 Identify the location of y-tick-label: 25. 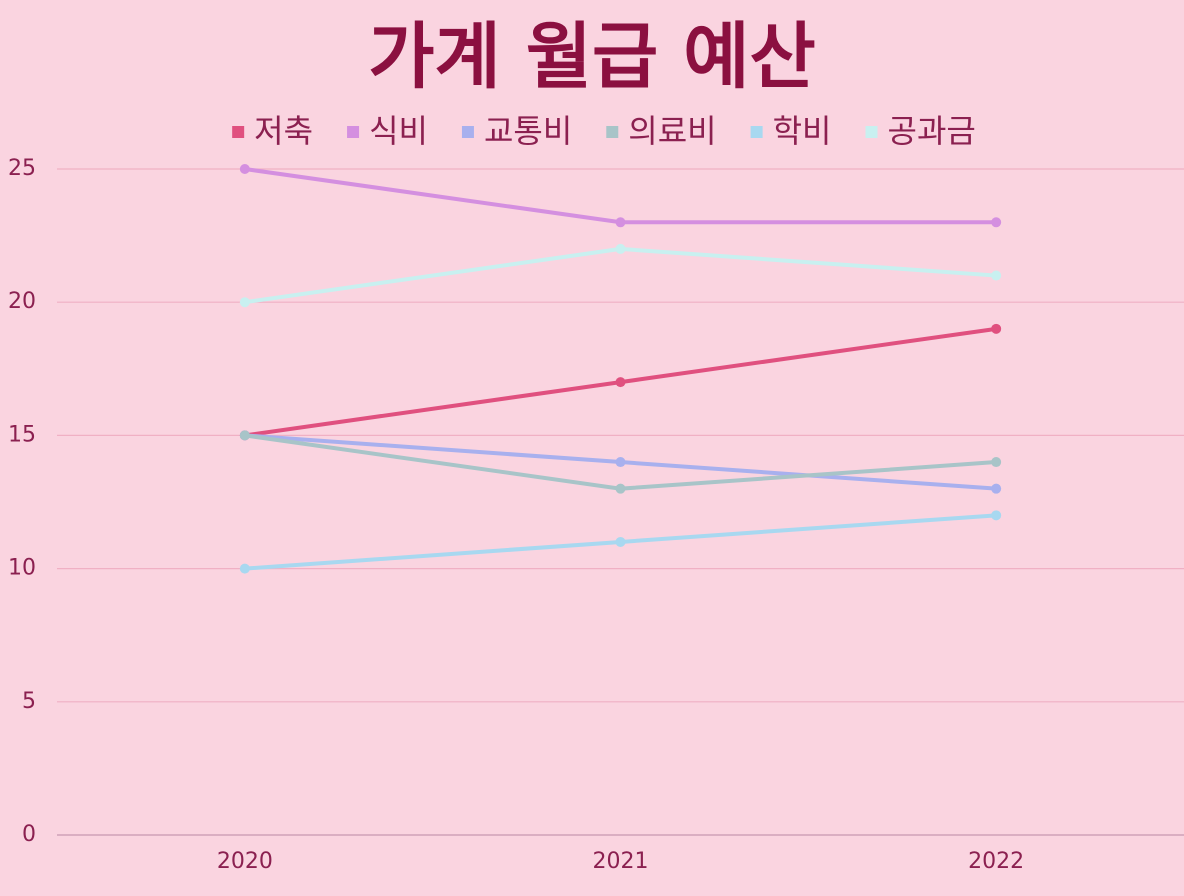
(22, 168).